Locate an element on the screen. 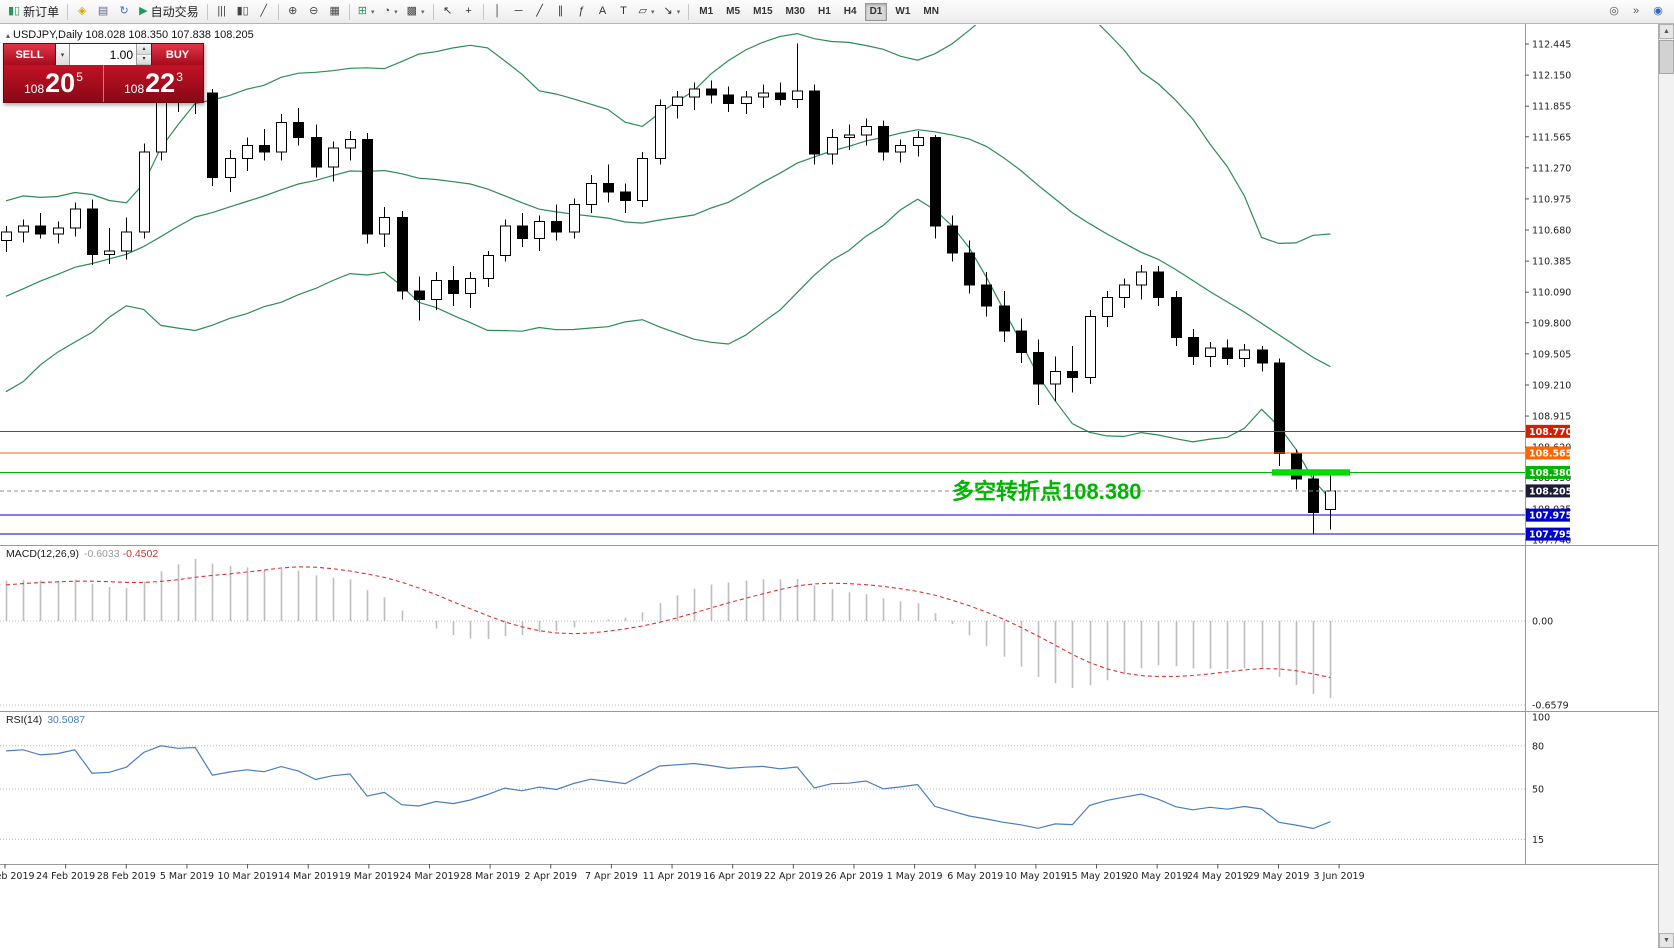  bars-chart-button: ||| is located at coordinates (222, 12).